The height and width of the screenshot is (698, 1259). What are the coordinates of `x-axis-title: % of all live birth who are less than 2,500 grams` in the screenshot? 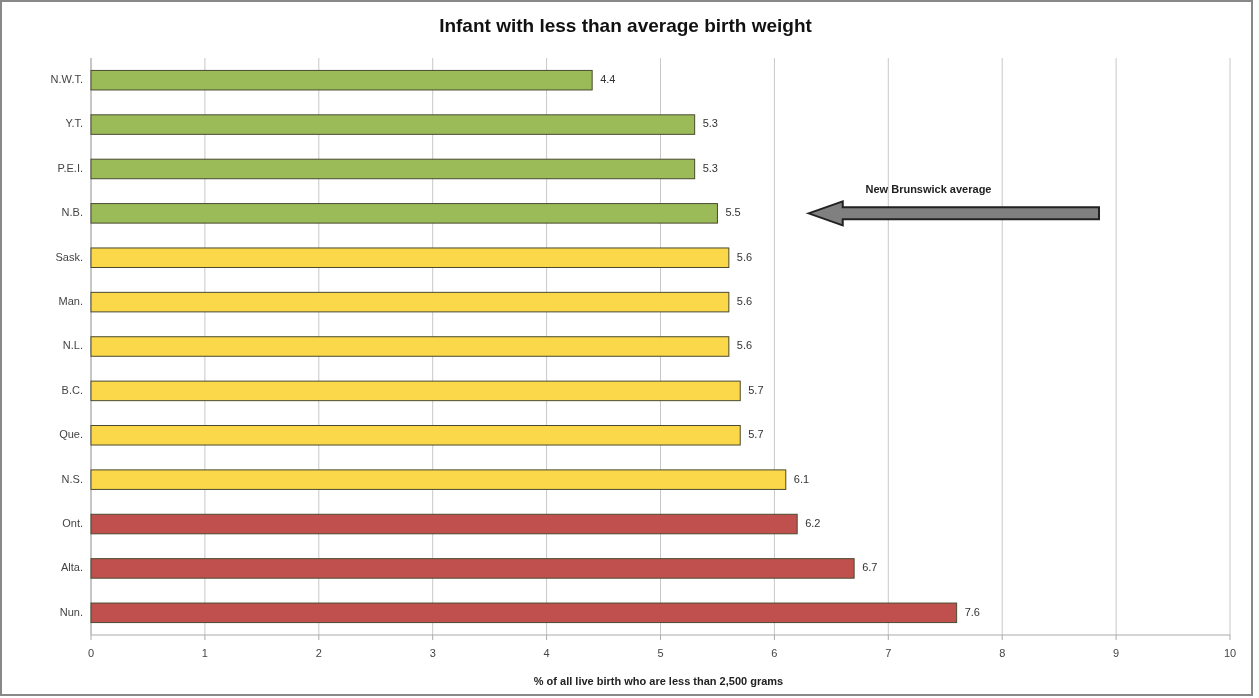 It's located at (658, 681).